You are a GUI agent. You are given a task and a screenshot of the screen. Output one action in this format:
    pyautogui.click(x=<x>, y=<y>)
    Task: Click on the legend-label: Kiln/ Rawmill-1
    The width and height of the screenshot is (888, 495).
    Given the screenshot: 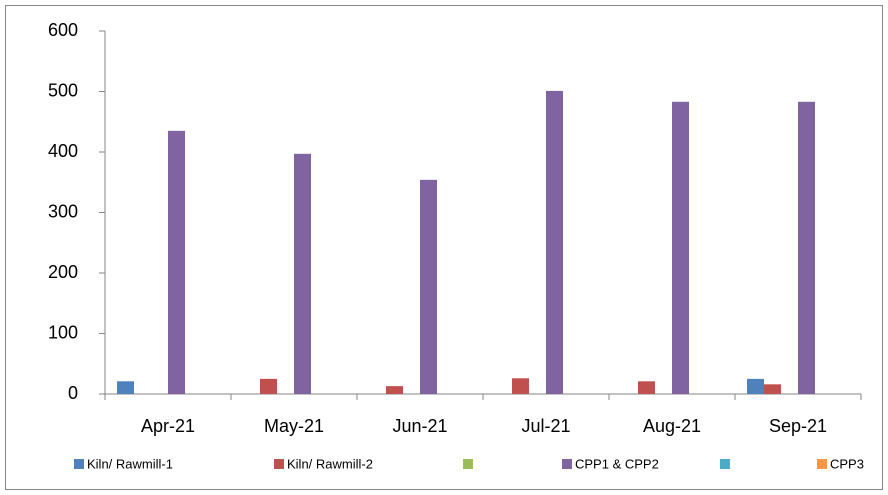 What is the action you would take?
    pyautogui.click(x=130, y=463)
    